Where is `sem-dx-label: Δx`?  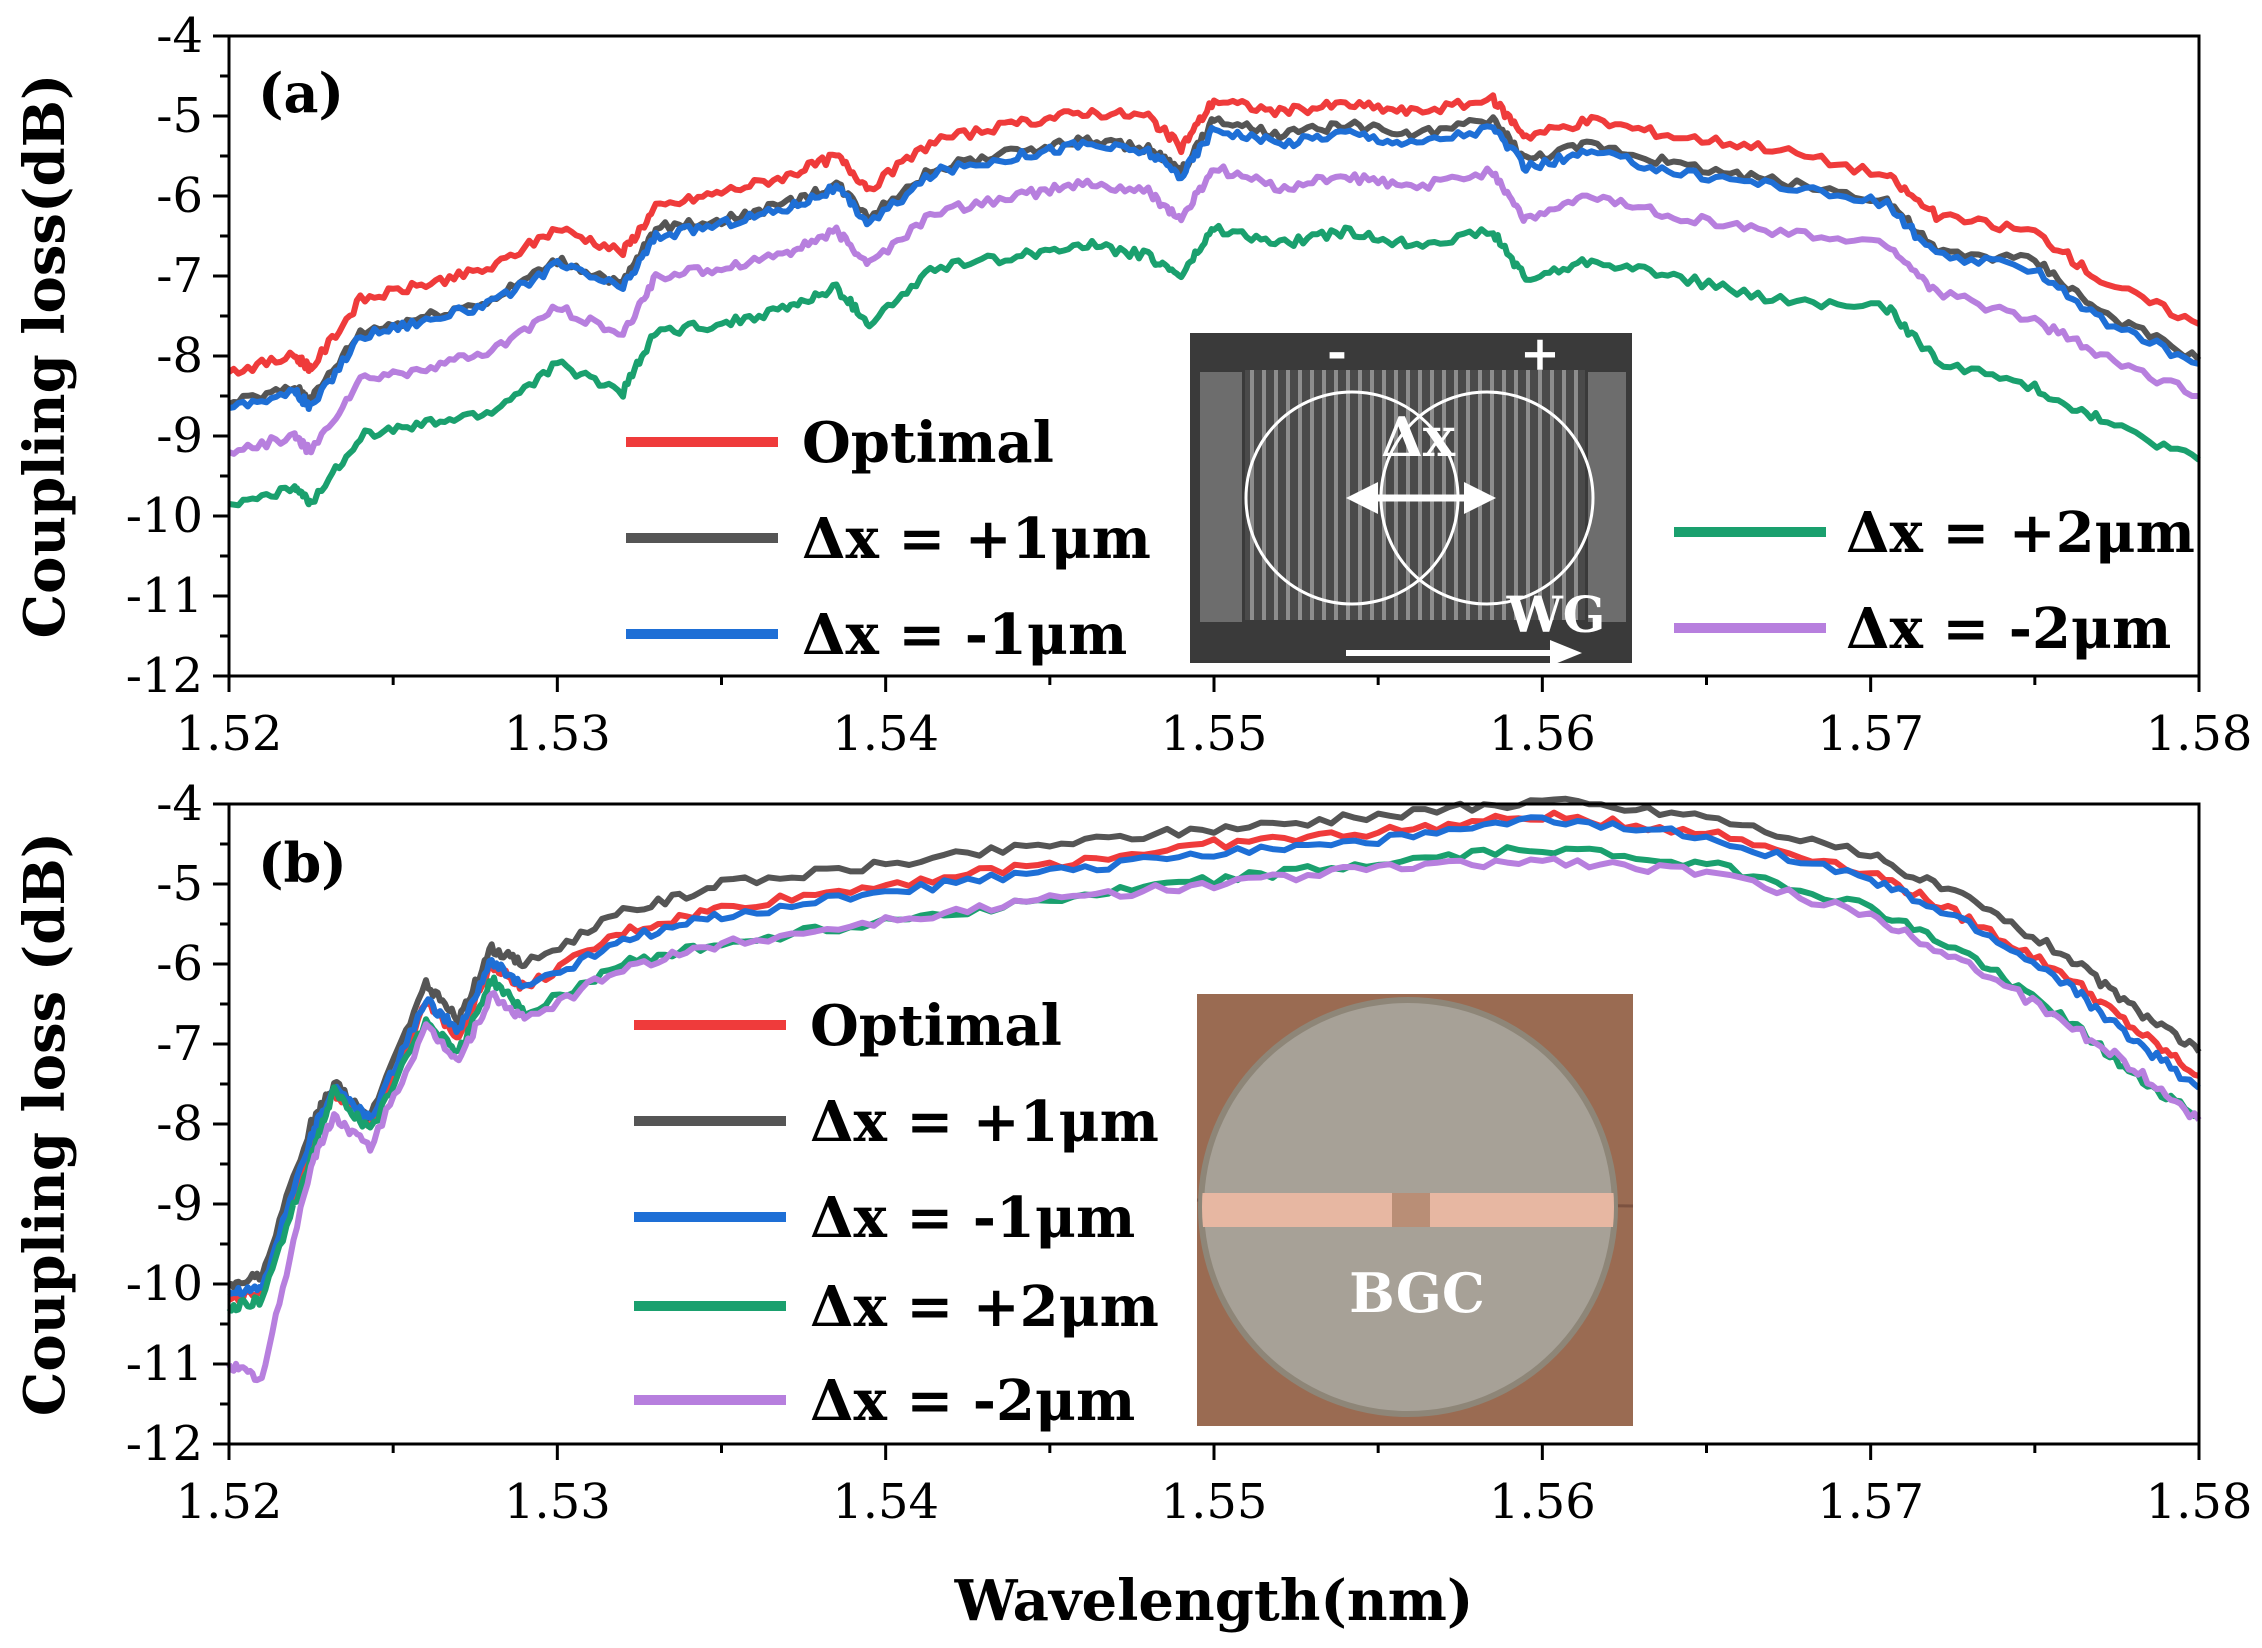
sem-dx-label: Δx is located at coordinates (1418, 437).